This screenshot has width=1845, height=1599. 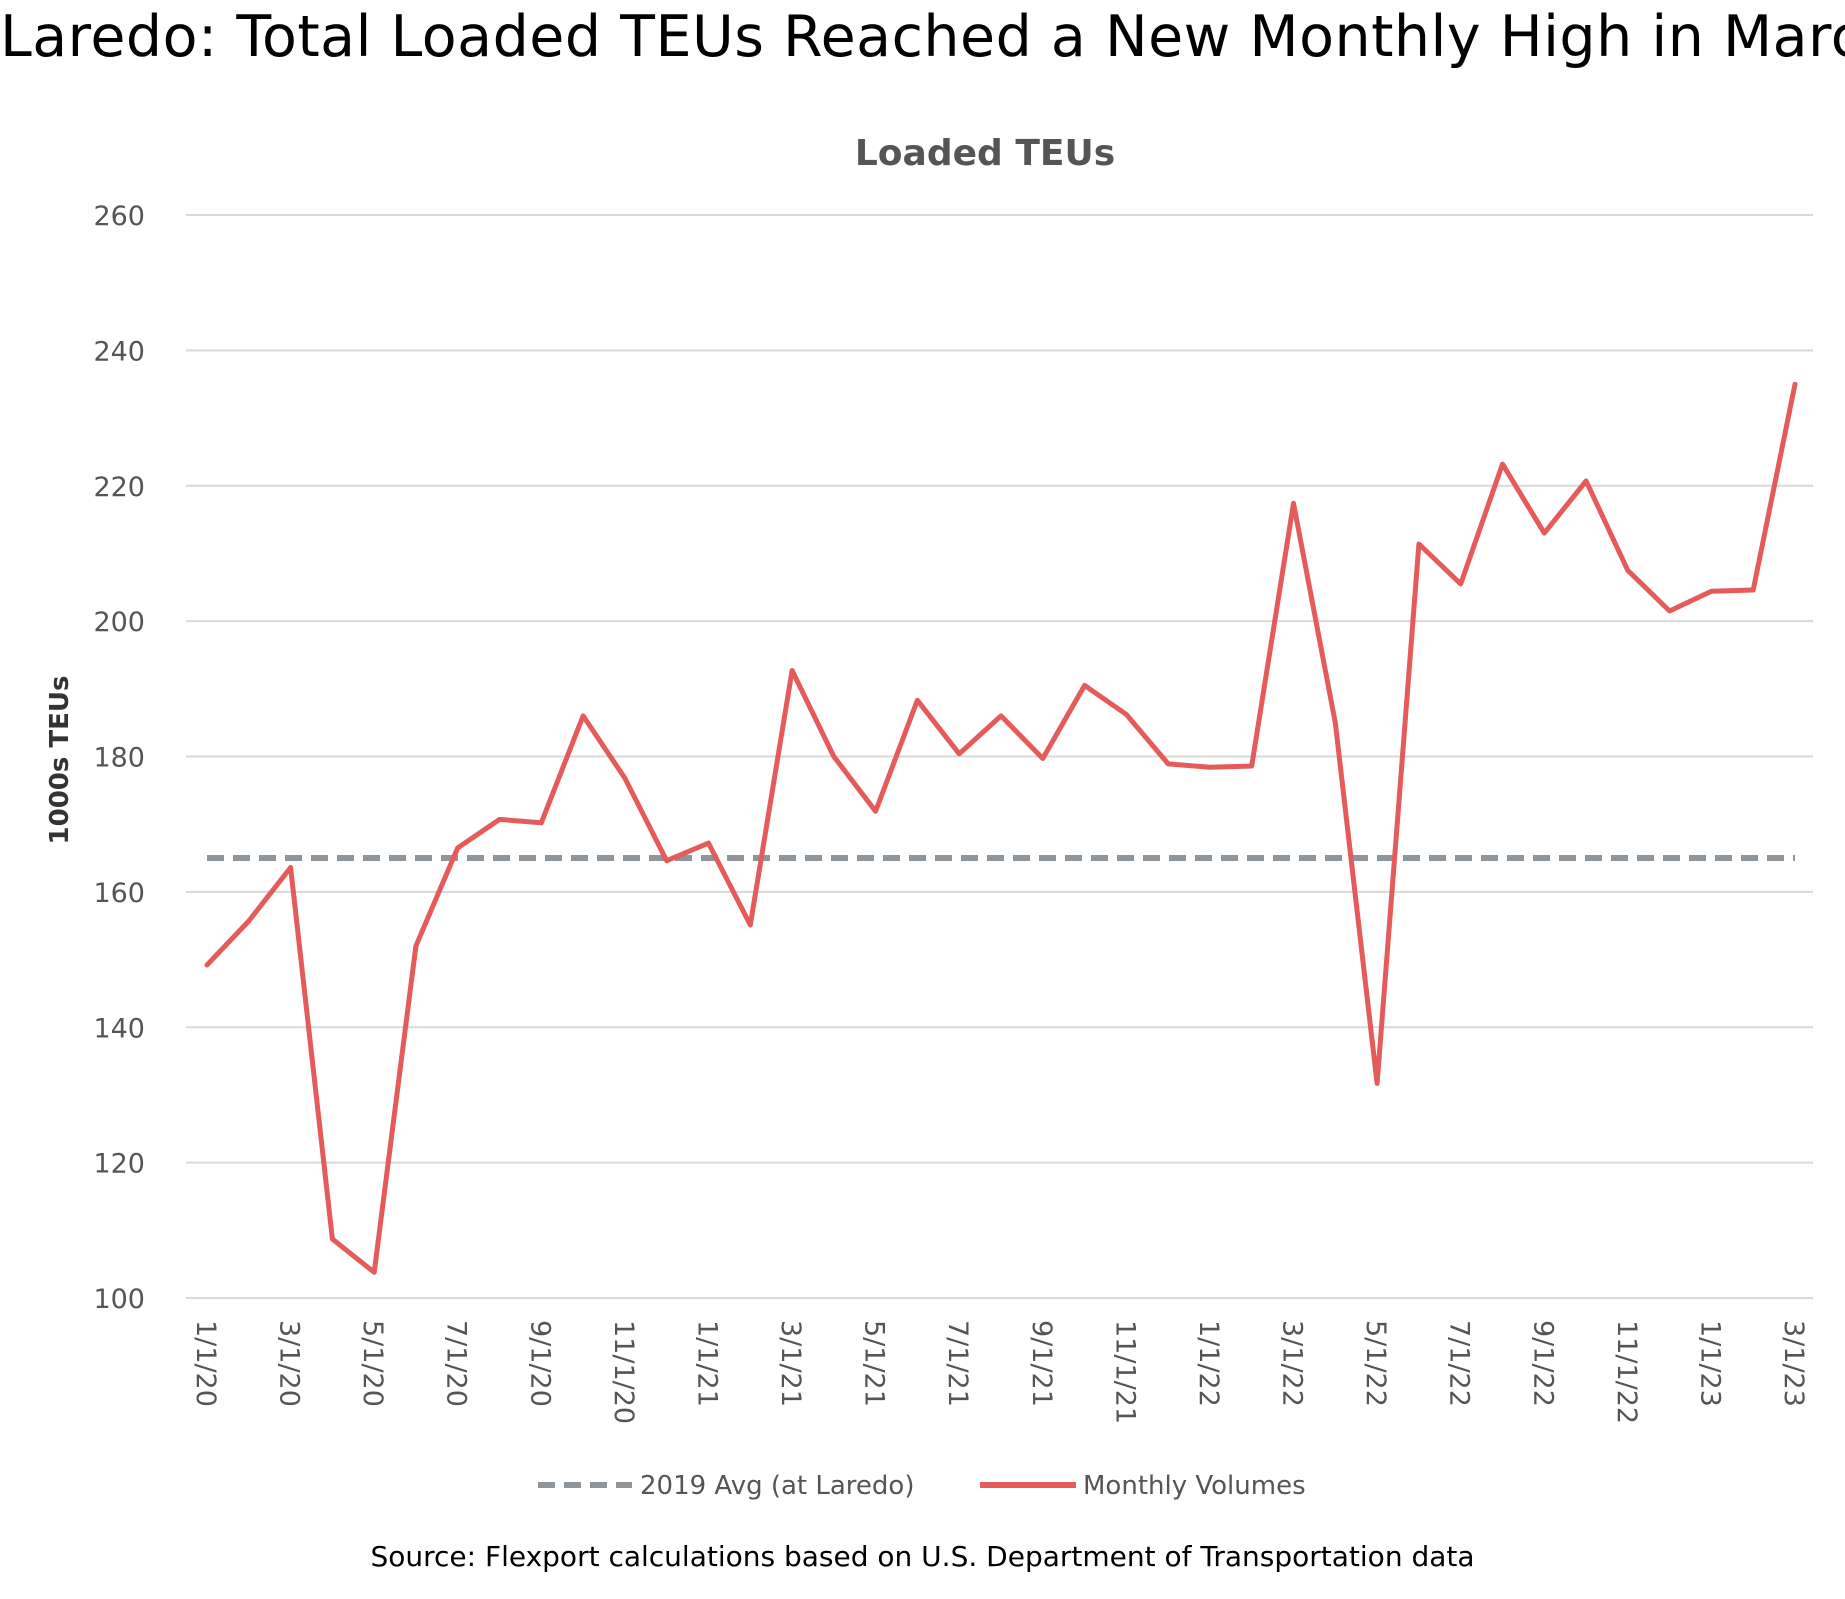 What do you see at coordinates (119, 1028) in the screenshot?
I see `y-tick-label: 140` at bounding box center [119, 1028].